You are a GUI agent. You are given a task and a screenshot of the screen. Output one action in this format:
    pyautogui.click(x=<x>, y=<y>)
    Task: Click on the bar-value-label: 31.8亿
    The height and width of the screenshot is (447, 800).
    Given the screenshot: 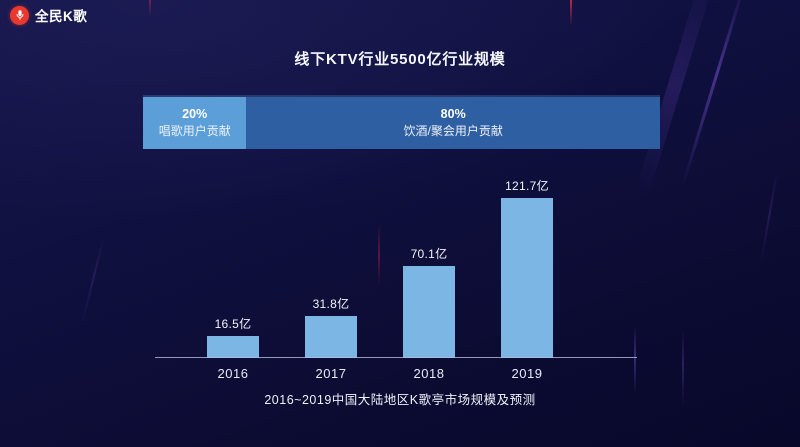 What is the action you would take?
    pyautogui.click(x=331, y=304)
    